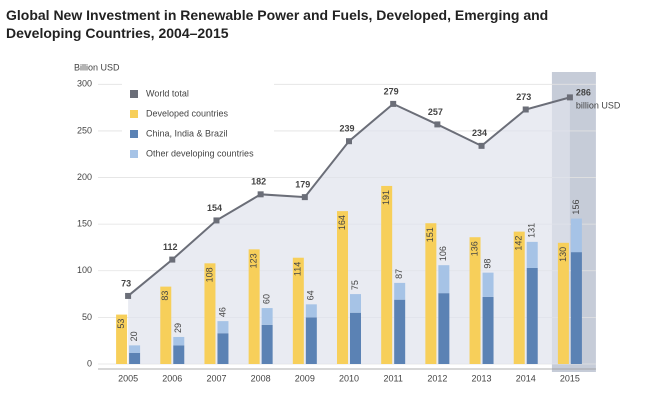 The width and height of the screenshot is (653, 403). What do you see at coordinates (391, 91) in the screenshot?
I see `value-label: 279` at bounding box center [391, 91].